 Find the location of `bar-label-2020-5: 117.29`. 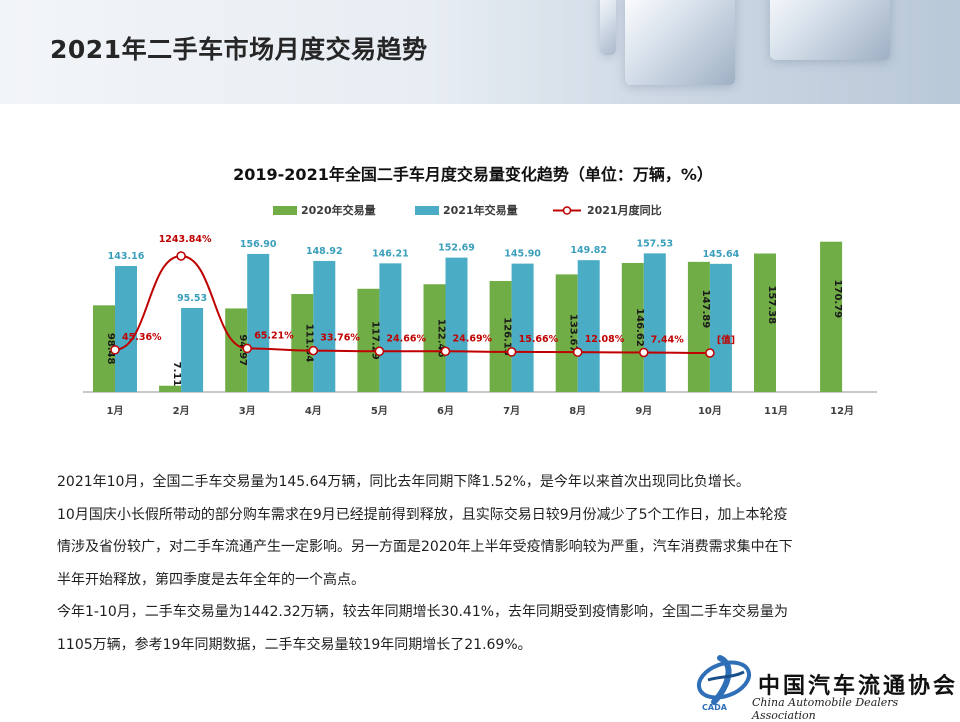

bar-label-2020-5: 117.29 is located at coordinates (374, 340).